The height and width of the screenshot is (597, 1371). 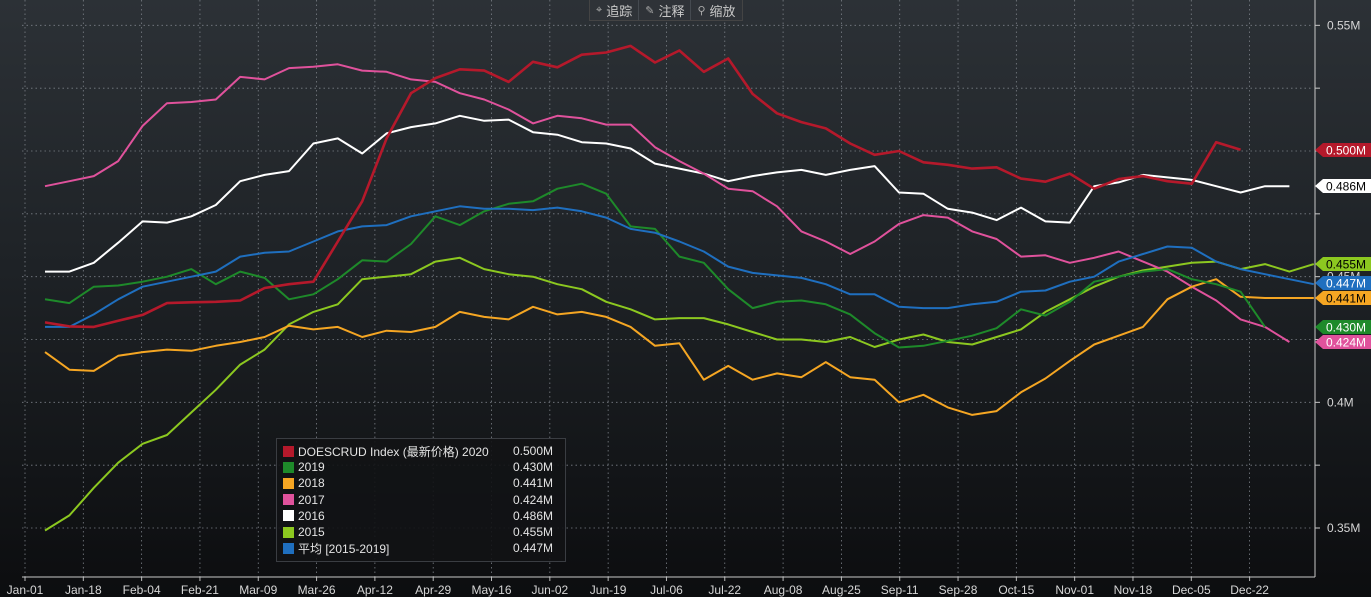 What do you see at coordinates (533, 499) in the screenshot?
I see `legend-value: 0.424M` at bounding box center [533, 499].